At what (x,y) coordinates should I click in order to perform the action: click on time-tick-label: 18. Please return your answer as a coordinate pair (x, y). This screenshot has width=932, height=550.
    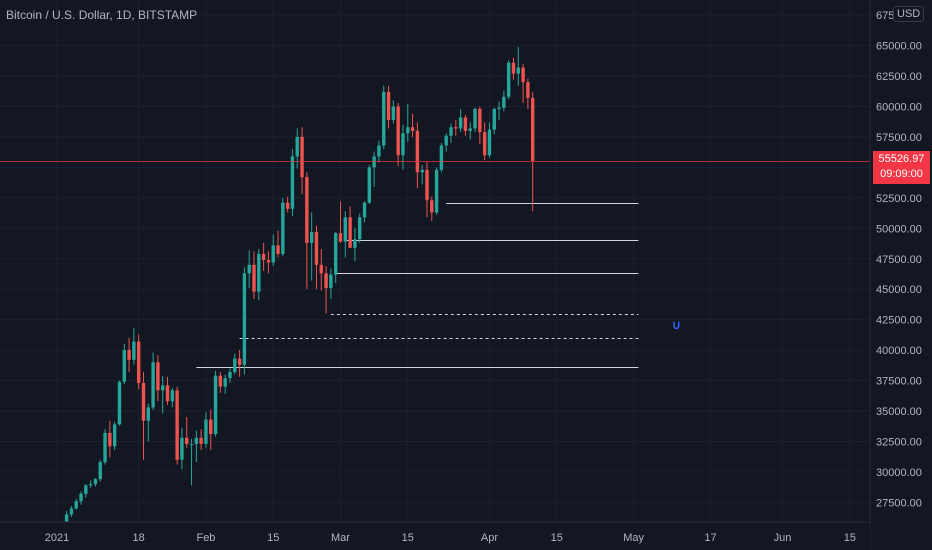
    Looking at the image, I should click on (139, 538).